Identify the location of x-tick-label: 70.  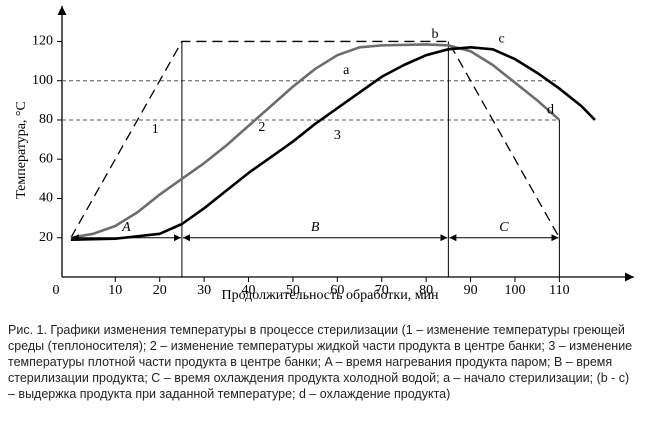
(382, 290).